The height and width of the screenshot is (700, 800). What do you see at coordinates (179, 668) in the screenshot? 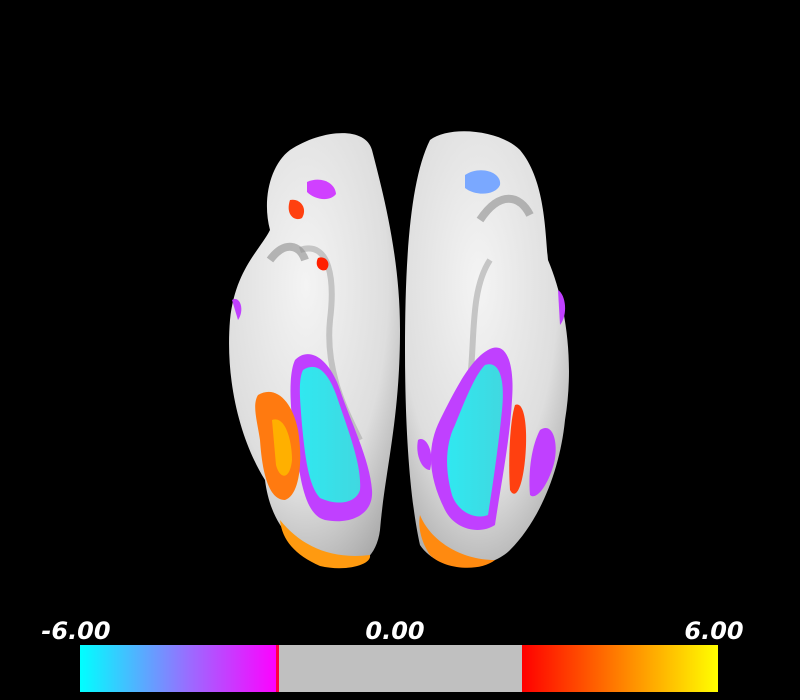
I see `colorbar-negative` at bounding box center [179, 668].